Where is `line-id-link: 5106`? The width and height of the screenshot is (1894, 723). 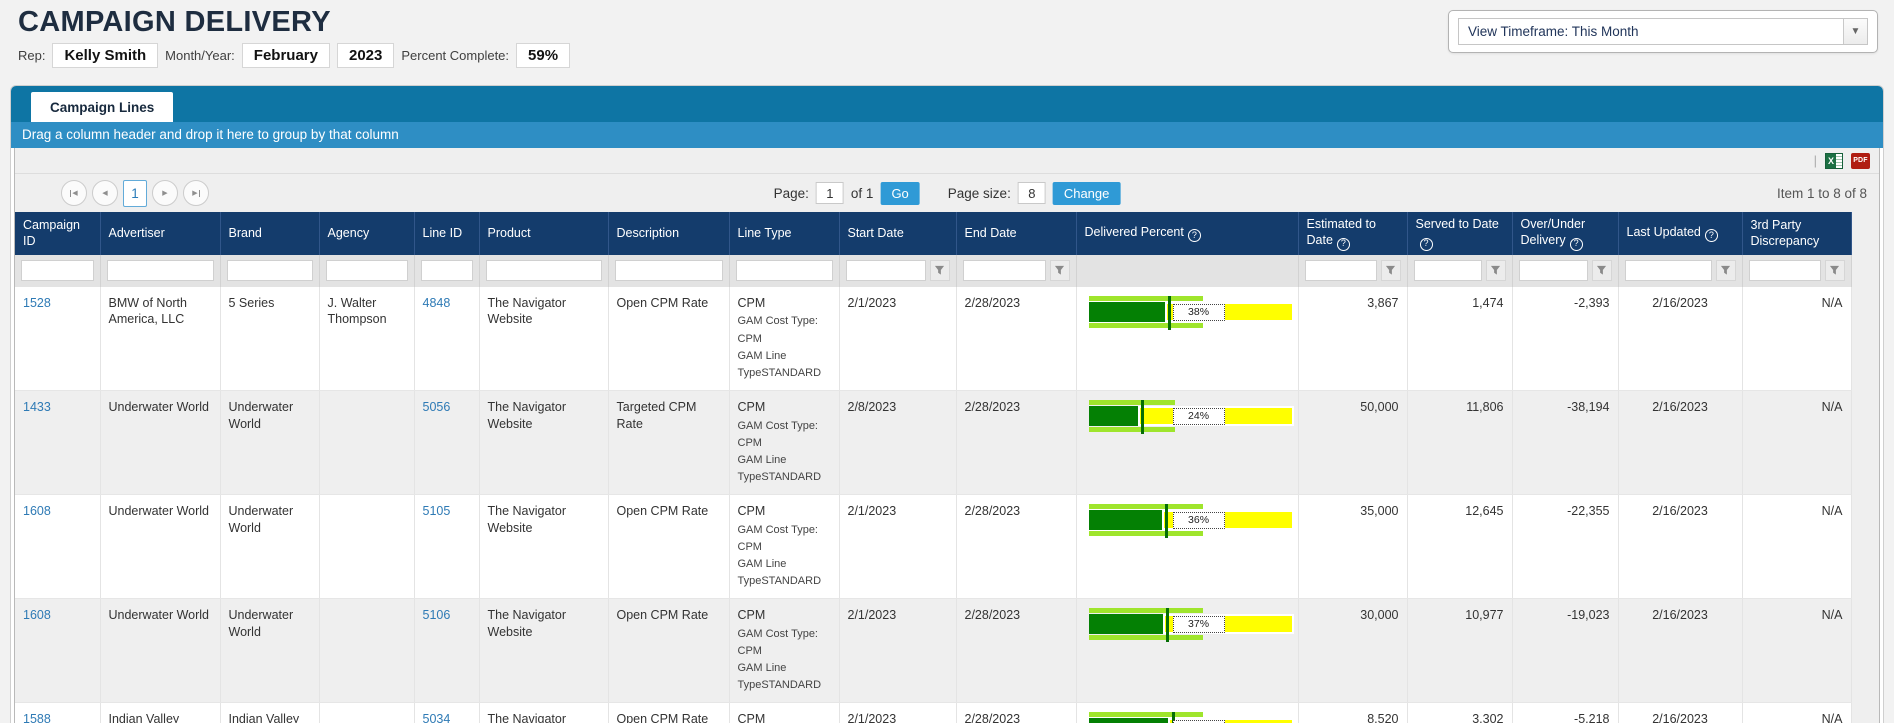 line-id-link: 5106 is located at coordinates (436, 614).